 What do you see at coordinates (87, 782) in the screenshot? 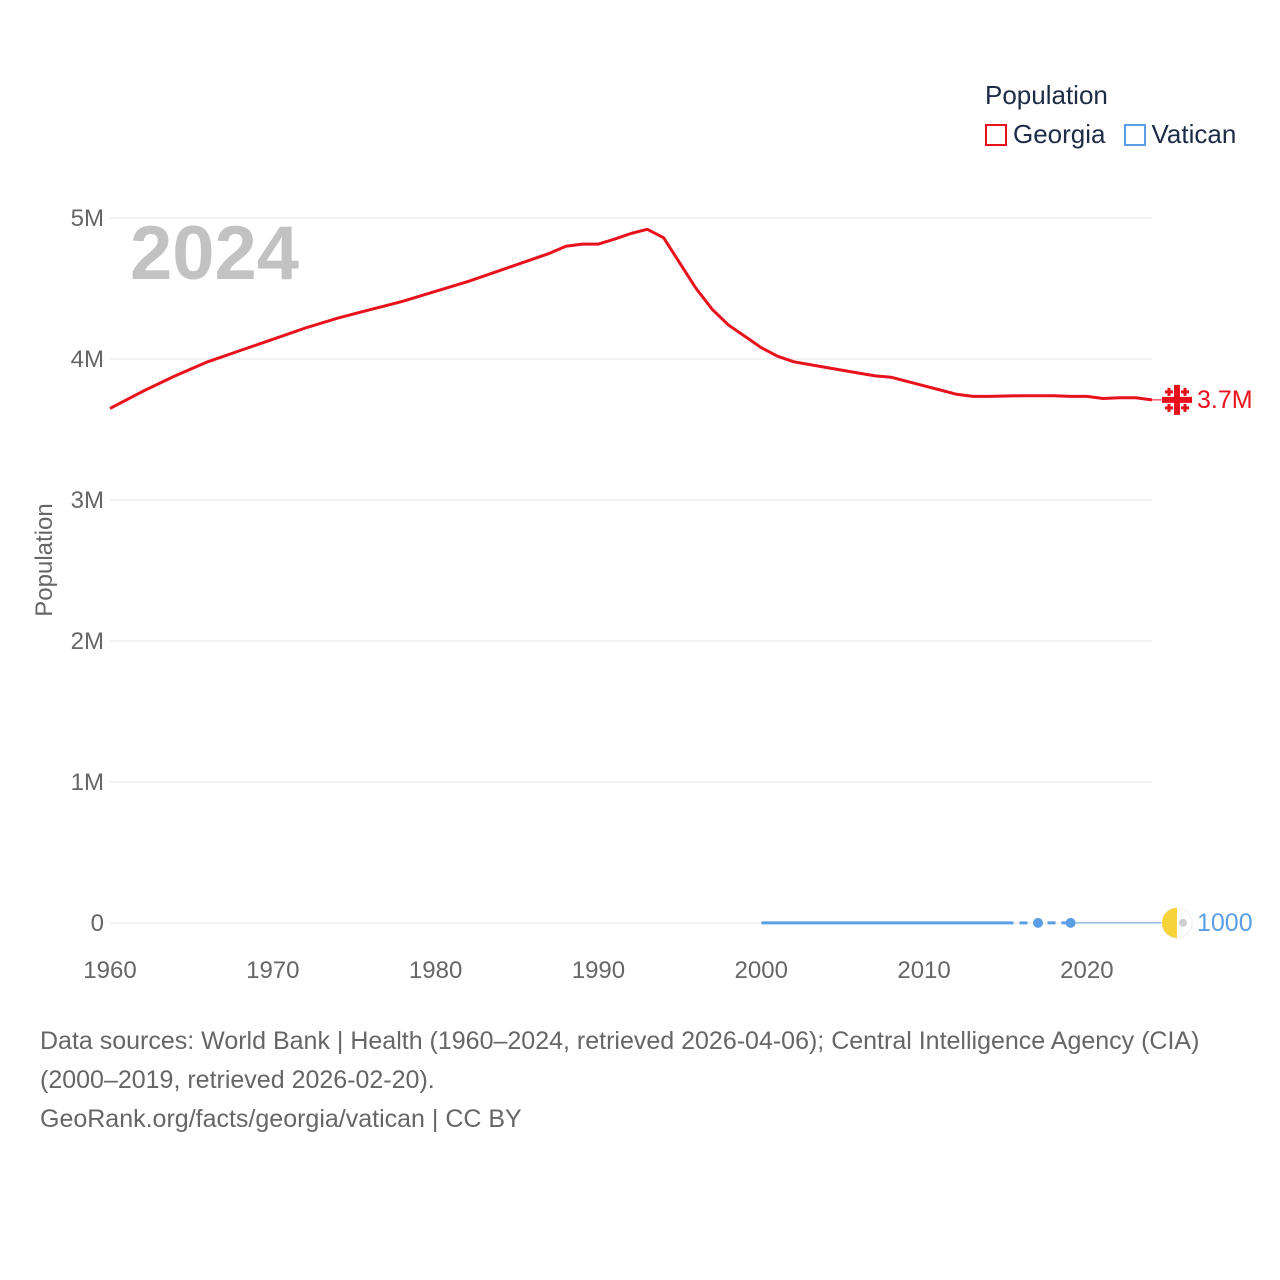
I see `y-tick-label: 1M` at bounding box center [87, 782].